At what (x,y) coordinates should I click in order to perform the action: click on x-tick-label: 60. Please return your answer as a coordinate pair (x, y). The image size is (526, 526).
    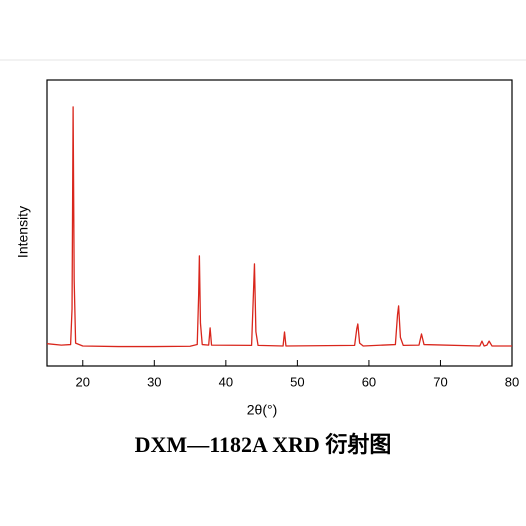
    Looking at the image, I should click on (369, 381).